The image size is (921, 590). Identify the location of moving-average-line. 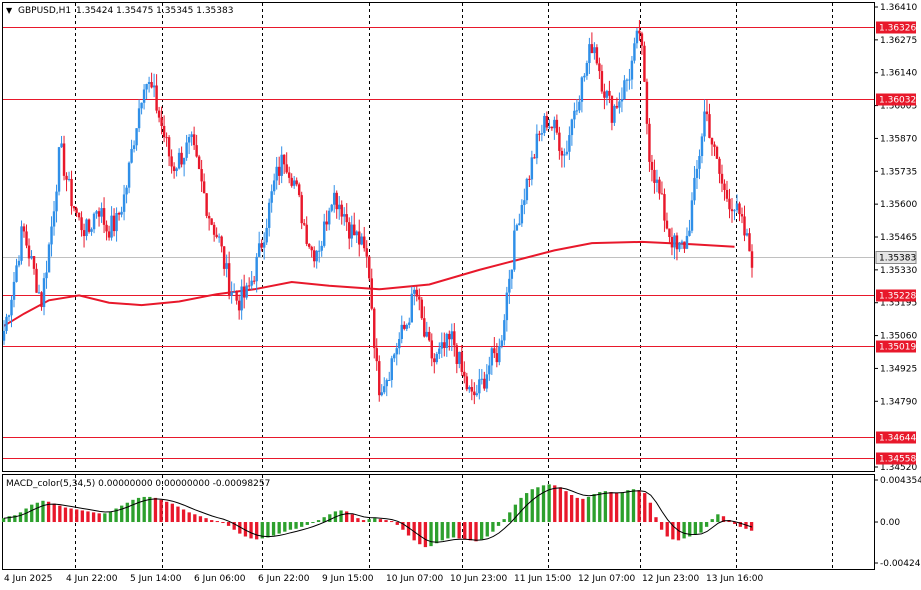
(369, 283).